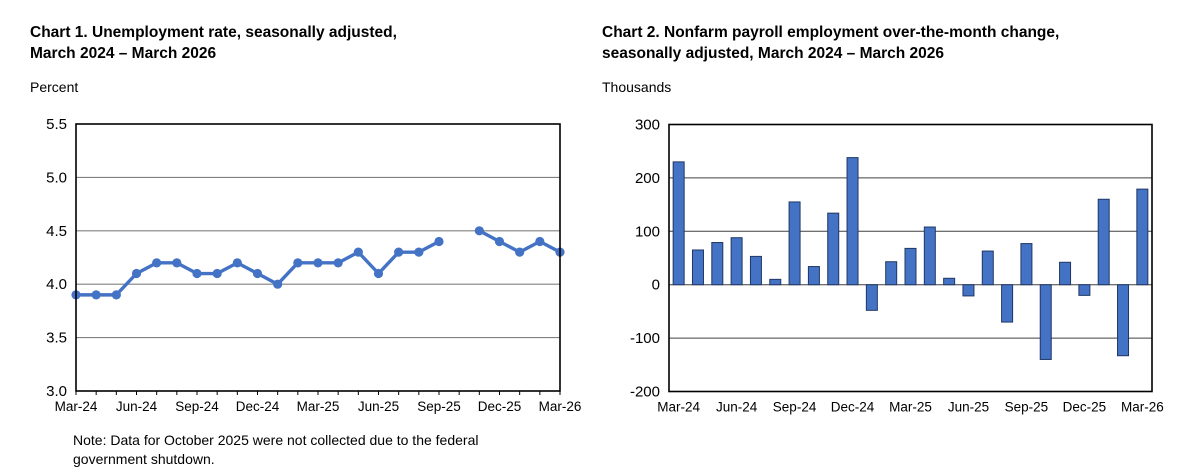 This screenshot has height=474, width=1192. I want to click on chart2-y-tick-label: 100, so click(647, 231).